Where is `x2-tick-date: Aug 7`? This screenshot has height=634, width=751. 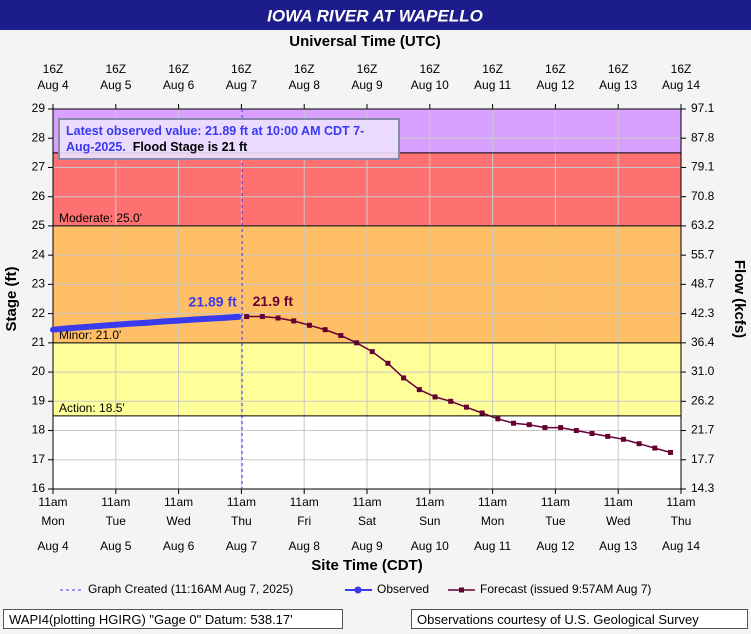 x2-tick-date: Aug 7 is located at coordinates (242, 85).